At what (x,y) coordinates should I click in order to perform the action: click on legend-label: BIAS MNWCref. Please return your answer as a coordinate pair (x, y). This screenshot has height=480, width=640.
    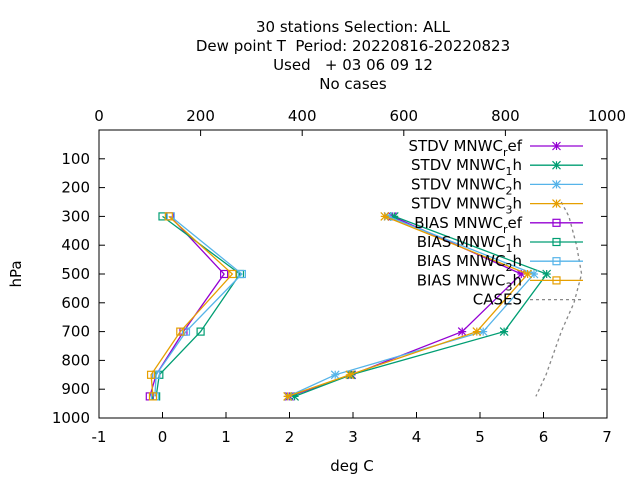
    Looking at the image, I should click on (468, 225).